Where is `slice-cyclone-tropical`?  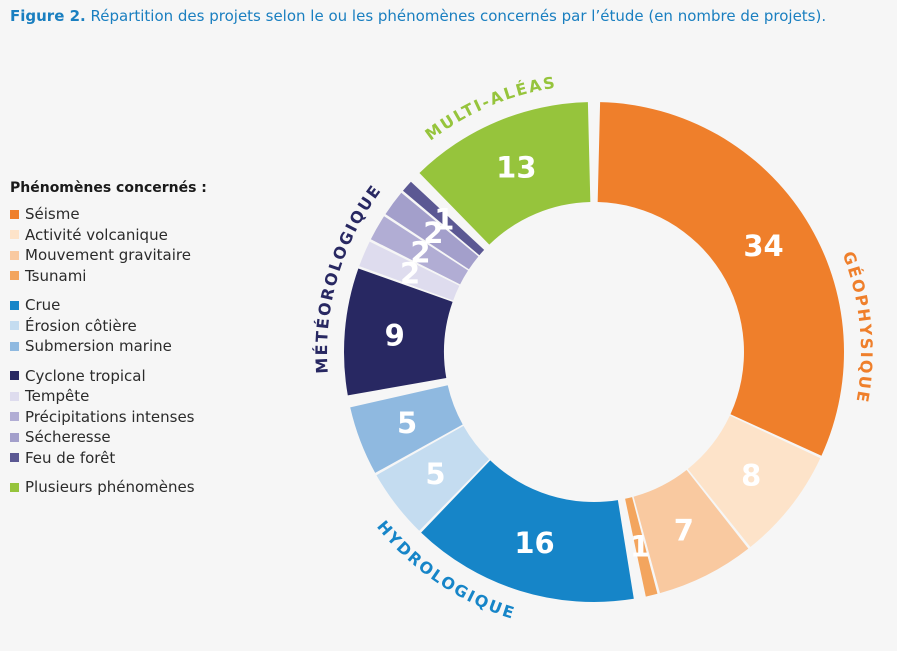
slice-cyclone-tropical is located at coordinates (398, 332).